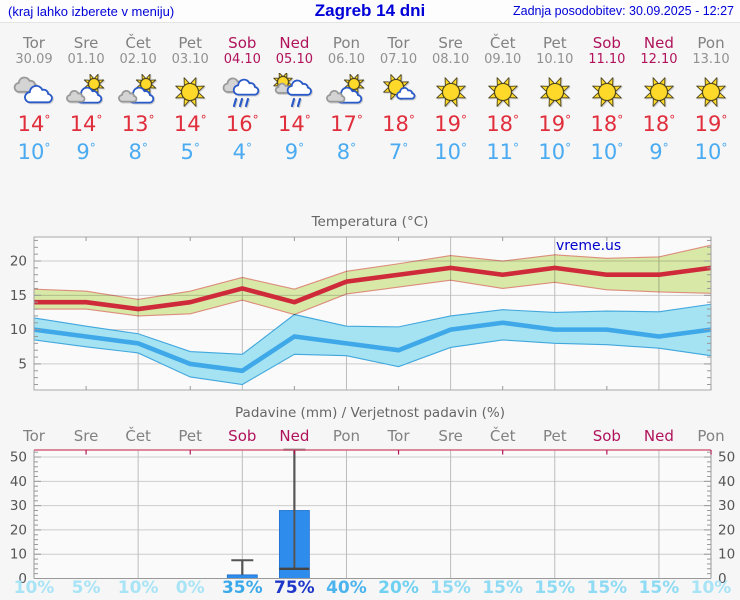 The width and height of the screenshot is (740, 600). What do you see at coordinates (370, 222) in the screenshot?
I see `temp-chart-title: Temperatura (°C)` at bounding box center [370, 222].